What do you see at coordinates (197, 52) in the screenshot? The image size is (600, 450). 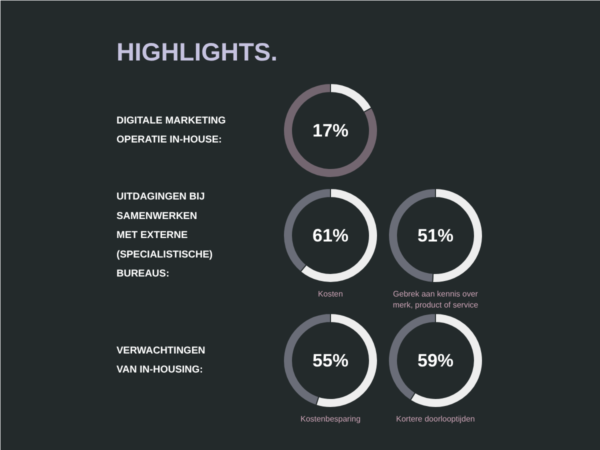 I see `text: HIGHLIGHTS.` at bounding box center [197, 52].